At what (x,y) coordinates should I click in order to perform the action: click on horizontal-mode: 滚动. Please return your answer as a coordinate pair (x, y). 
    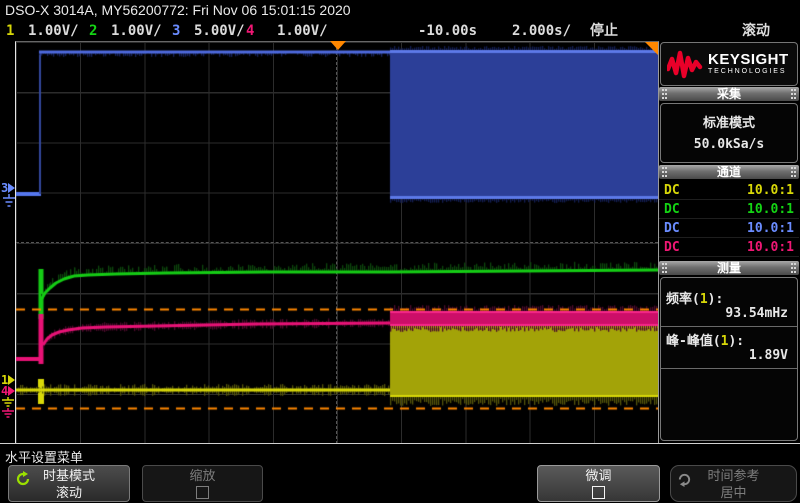
    Looking at the image, I should click on (756, 31).